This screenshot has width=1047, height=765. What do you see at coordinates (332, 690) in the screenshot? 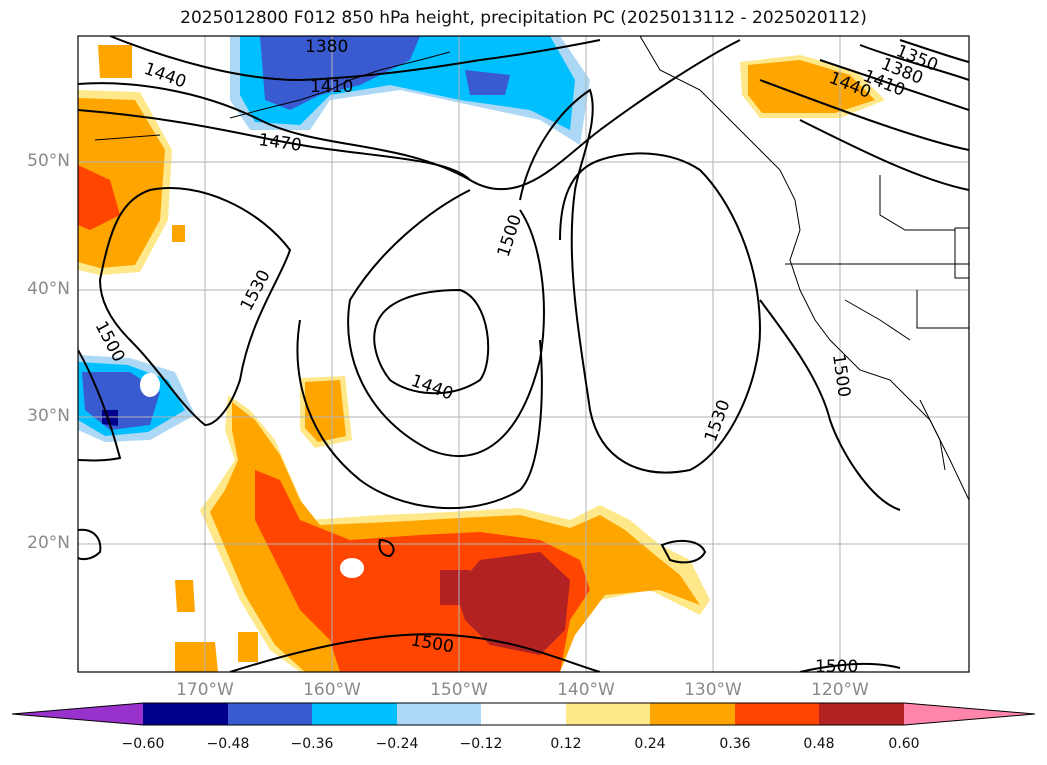
I see `lon-label: 160°W` at bounding box center [332, 690].